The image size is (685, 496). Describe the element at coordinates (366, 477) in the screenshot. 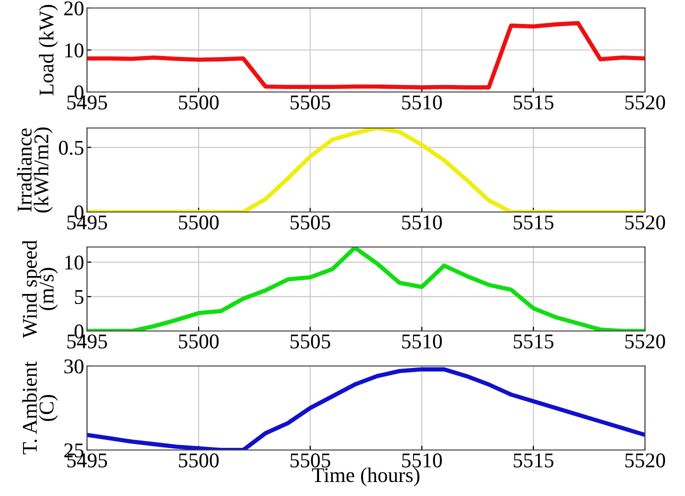

I see `x-axis-title: Time (hours)` at that location.